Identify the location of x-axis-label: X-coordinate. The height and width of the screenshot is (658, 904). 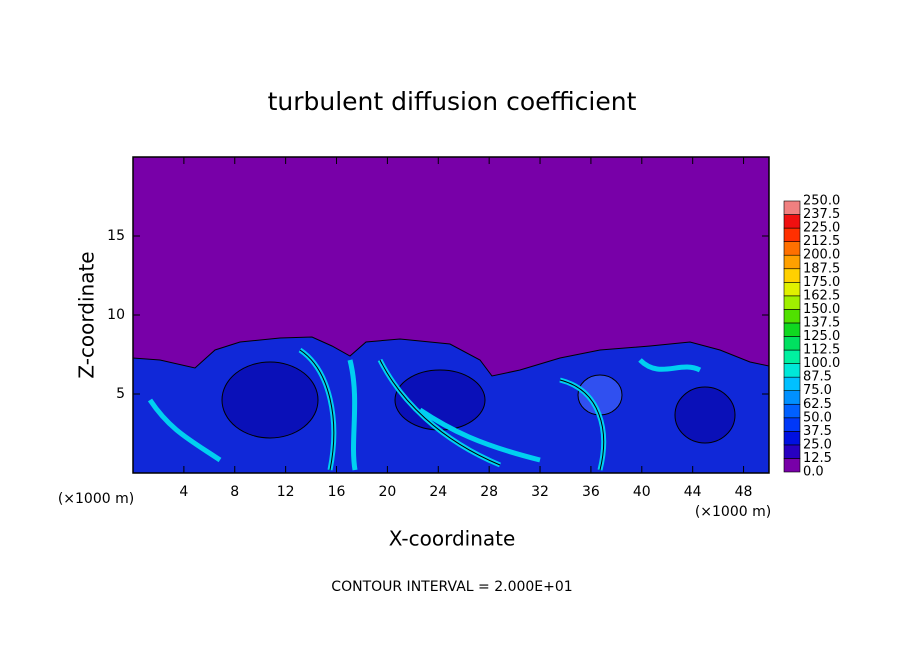
(452, 539).